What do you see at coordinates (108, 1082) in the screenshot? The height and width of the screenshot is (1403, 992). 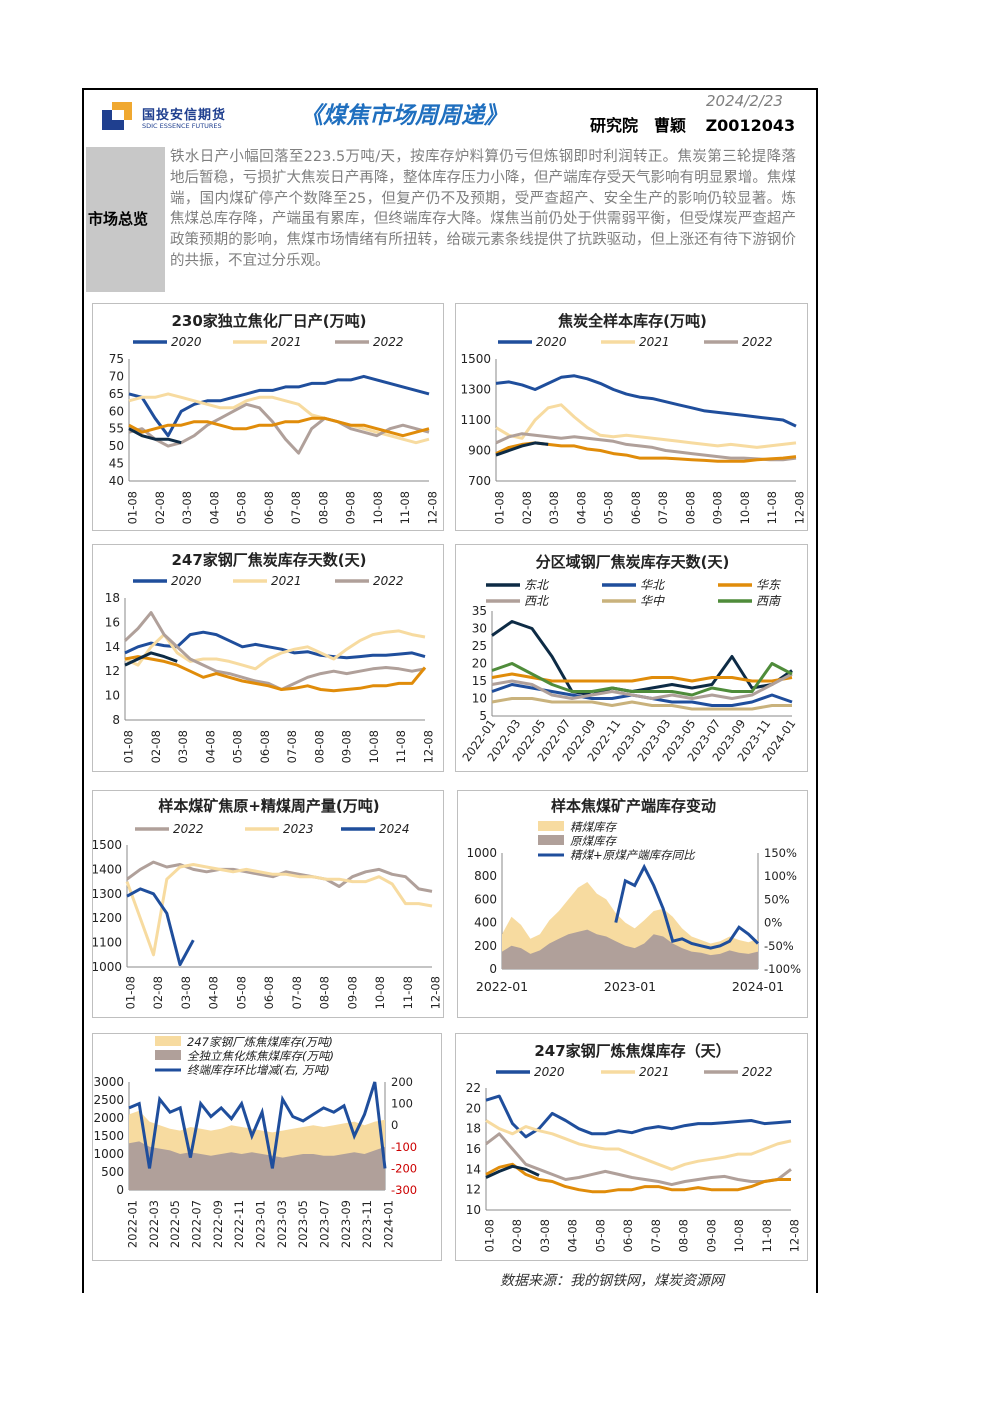 I see `y-tick-label: 3000` at bounding box center [108, 1082].